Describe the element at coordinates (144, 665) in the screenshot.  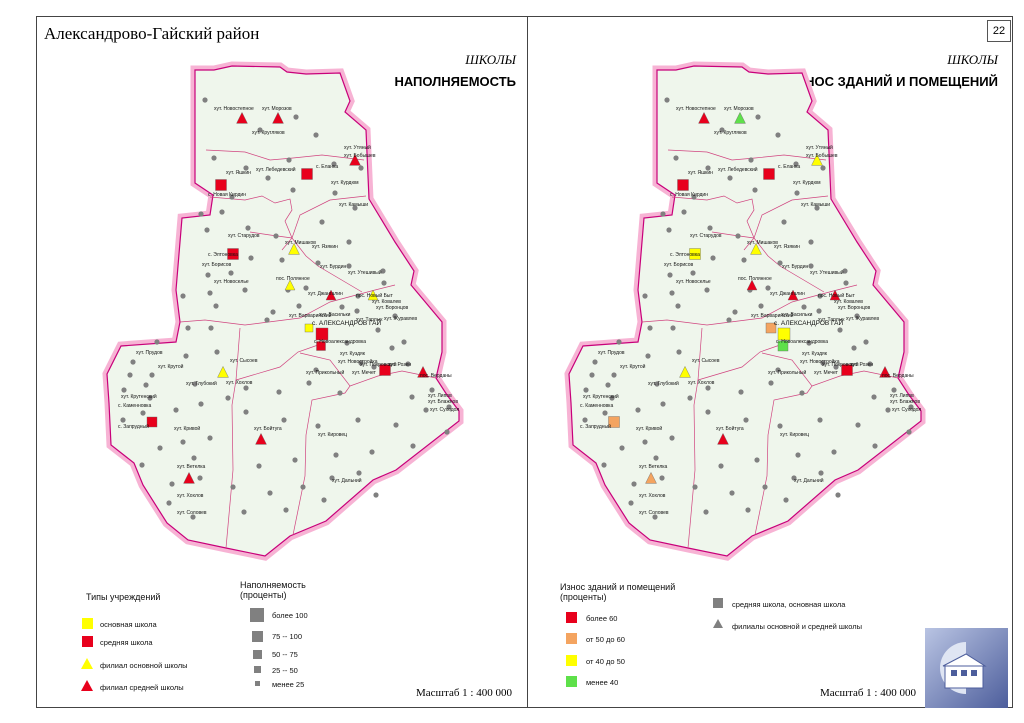
I see `legend-branch-basic: филиал основной школы` at that location.